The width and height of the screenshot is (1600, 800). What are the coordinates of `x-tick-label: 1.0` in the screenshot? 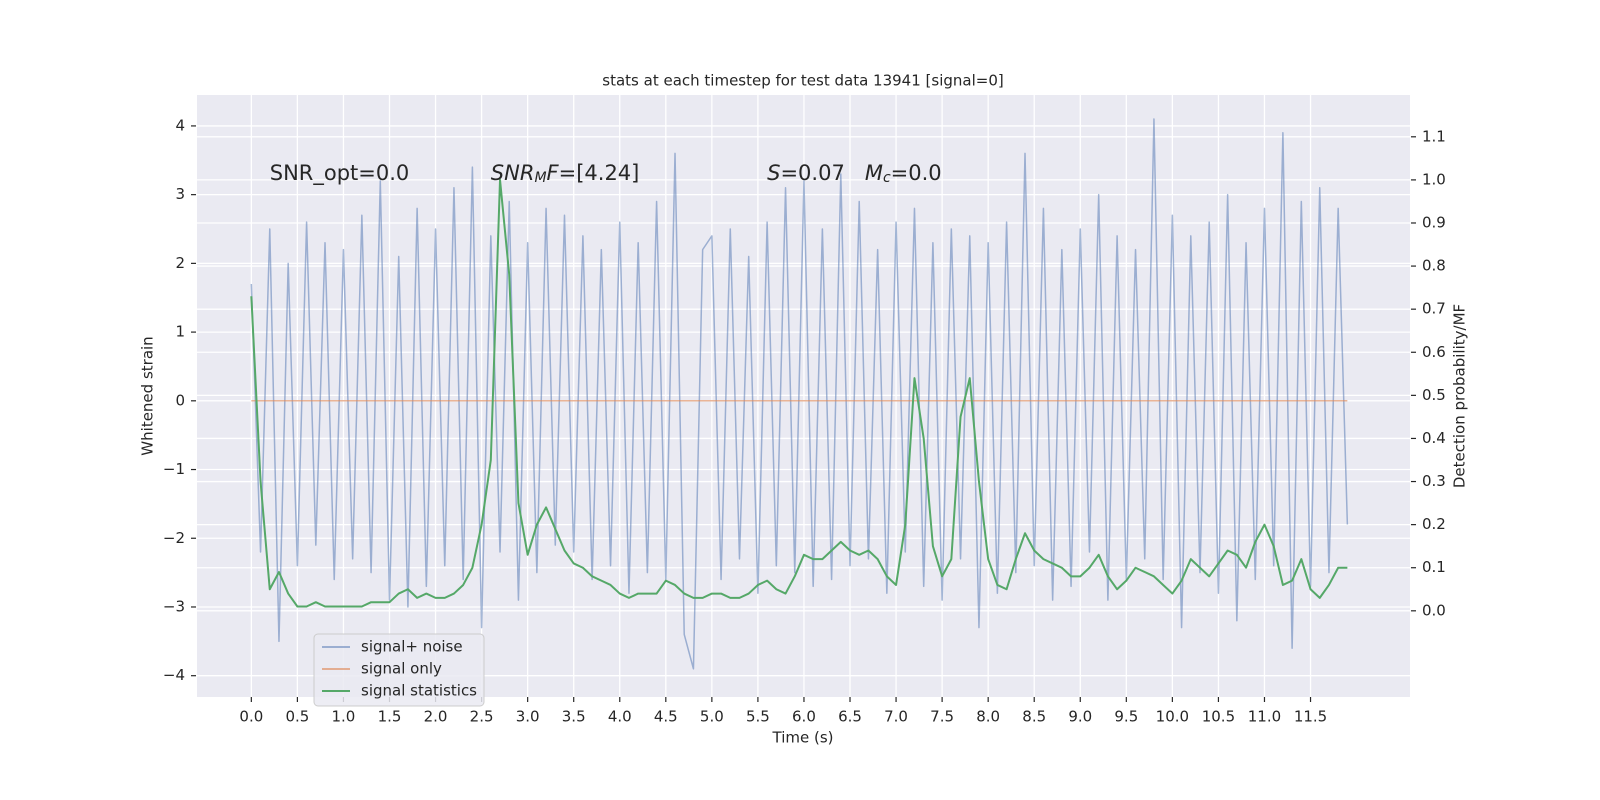 It's located at (344, 717).